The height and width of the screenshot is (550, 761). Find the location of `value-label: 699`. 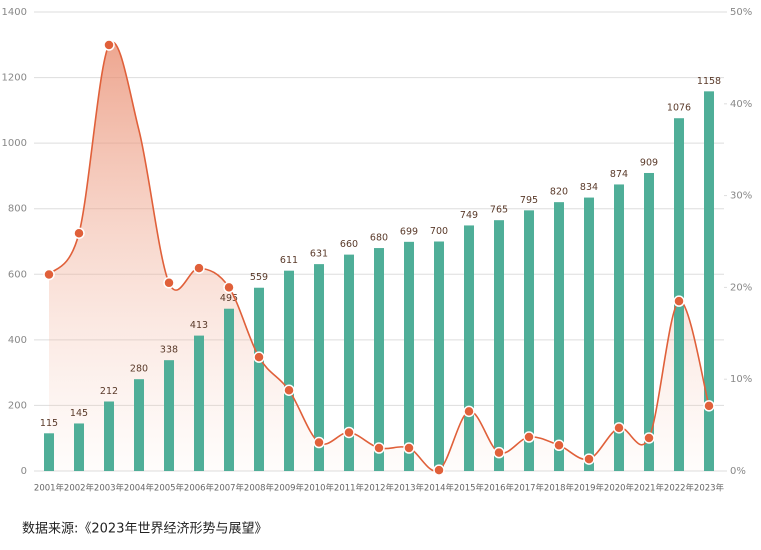

value-label: 699 is located at coordinates (409, 231).